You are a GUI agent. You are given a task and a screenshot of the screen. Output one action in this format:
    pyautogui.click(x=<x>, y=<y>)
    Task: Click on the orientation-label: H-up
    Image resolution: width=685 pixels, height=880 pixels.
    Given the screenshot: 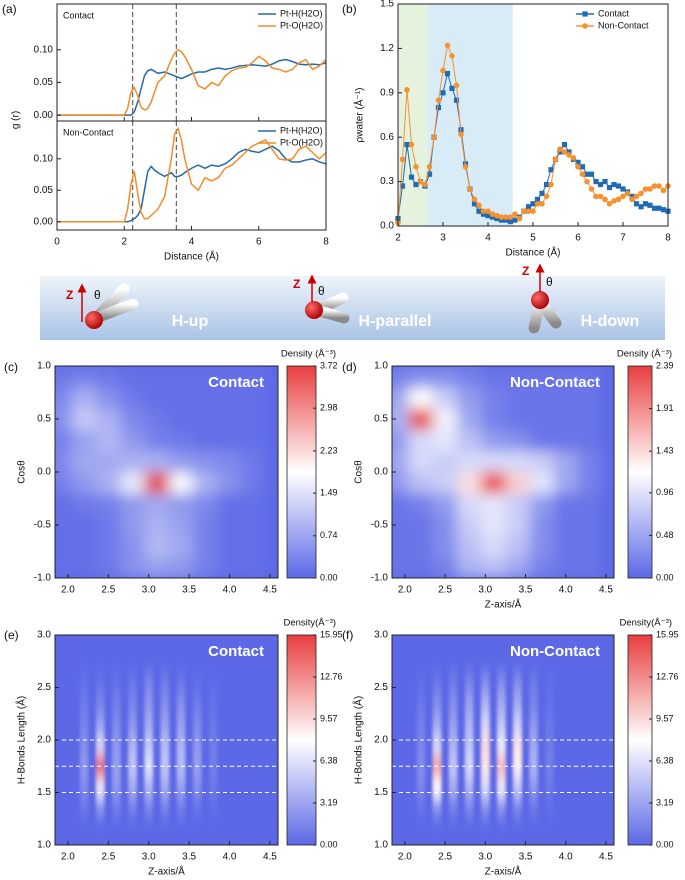 What is the action you would take?
    pyautogui.click(x=190, y=321)
    